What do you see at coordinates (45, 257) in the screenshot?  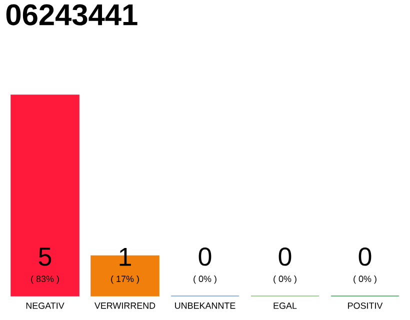 I see `data-label: 5` at bounding box center [45, 257].